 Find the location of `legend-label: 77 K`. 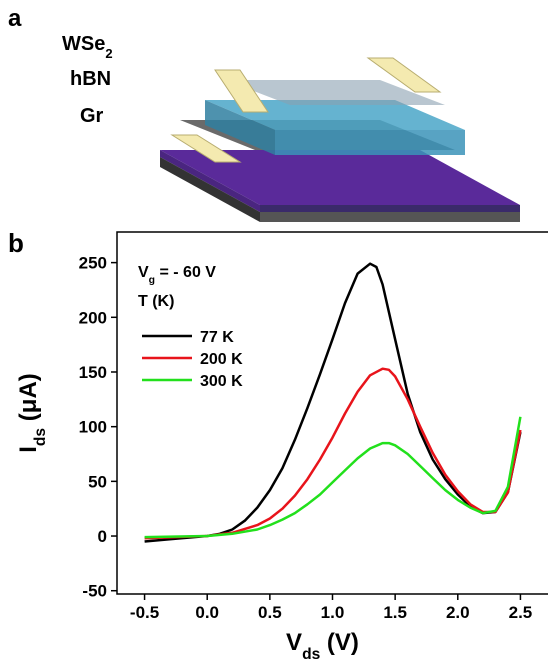

legend-label: 77 K is located at coordinates (217, 337).